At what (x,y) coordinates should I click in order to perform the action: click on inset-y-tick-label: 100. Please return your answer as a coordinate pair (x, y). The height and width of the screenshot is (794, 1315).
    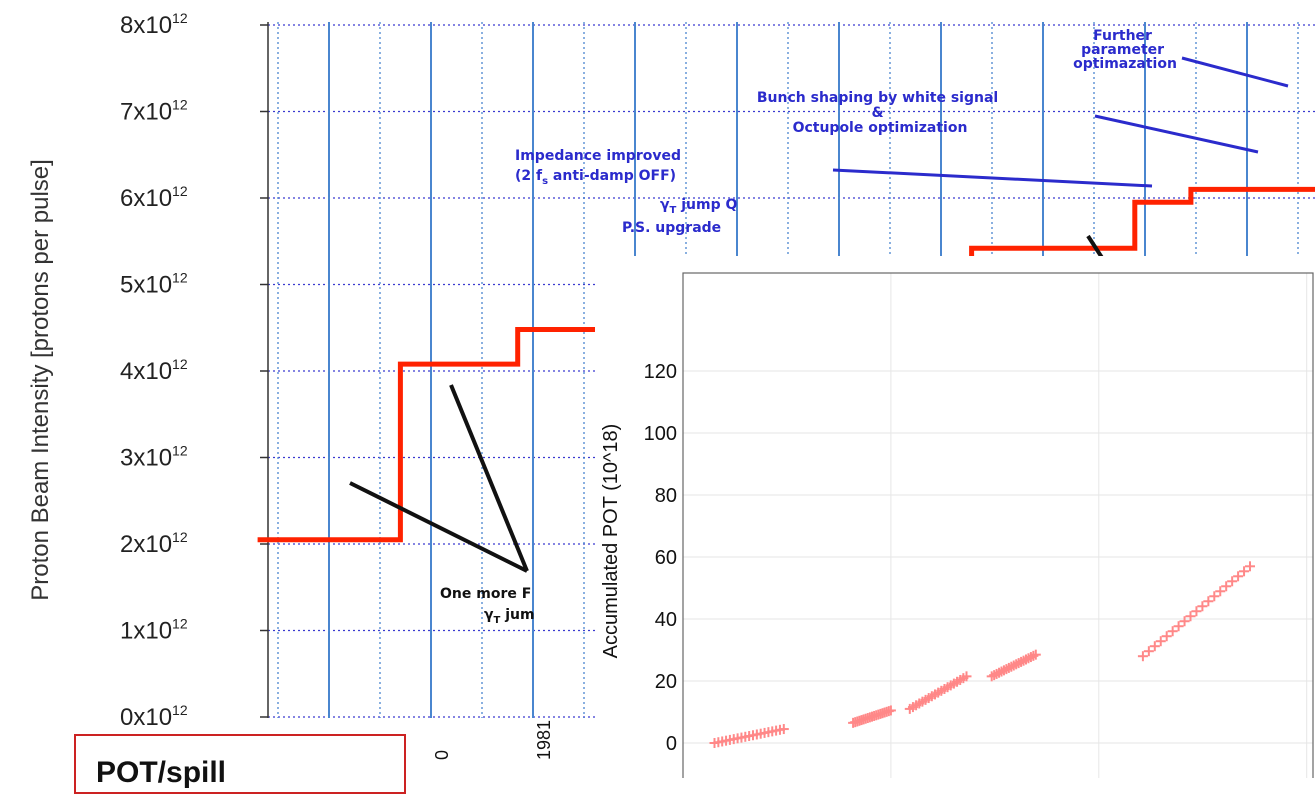
    Looking at the image, I should click on (660, 434).